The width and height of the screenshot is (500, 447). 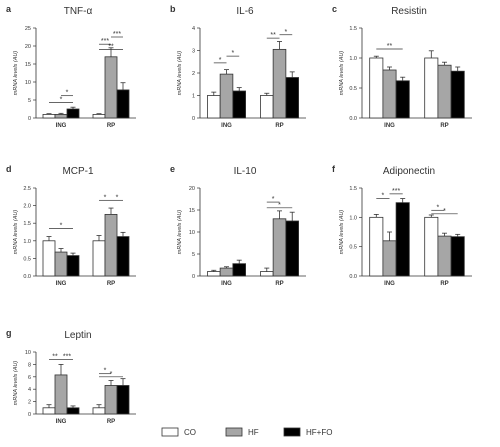 I want to click on chart-title: MCP-1, so click(x=78, y=171).